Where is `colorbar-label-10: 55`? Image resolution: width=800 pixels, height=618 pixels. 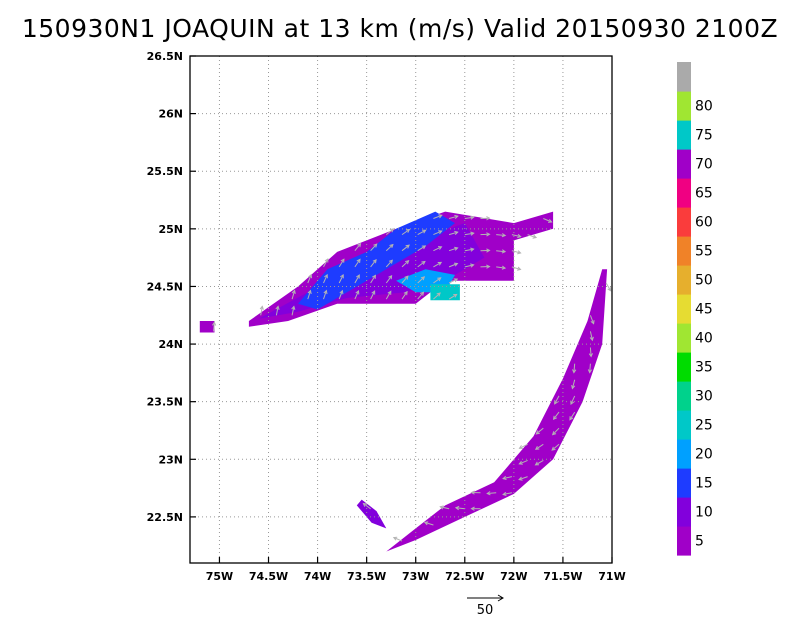 colorbar-label-10: 55 is located at coordinates (704, 252).